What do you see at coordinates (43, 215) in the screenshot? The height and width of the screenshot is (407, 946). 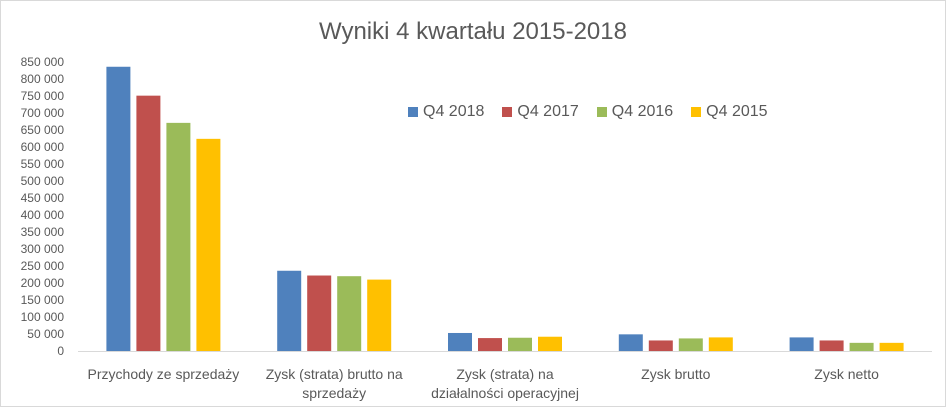 I see `y-tick-label: 400 000` at bounding box center [43, 215].